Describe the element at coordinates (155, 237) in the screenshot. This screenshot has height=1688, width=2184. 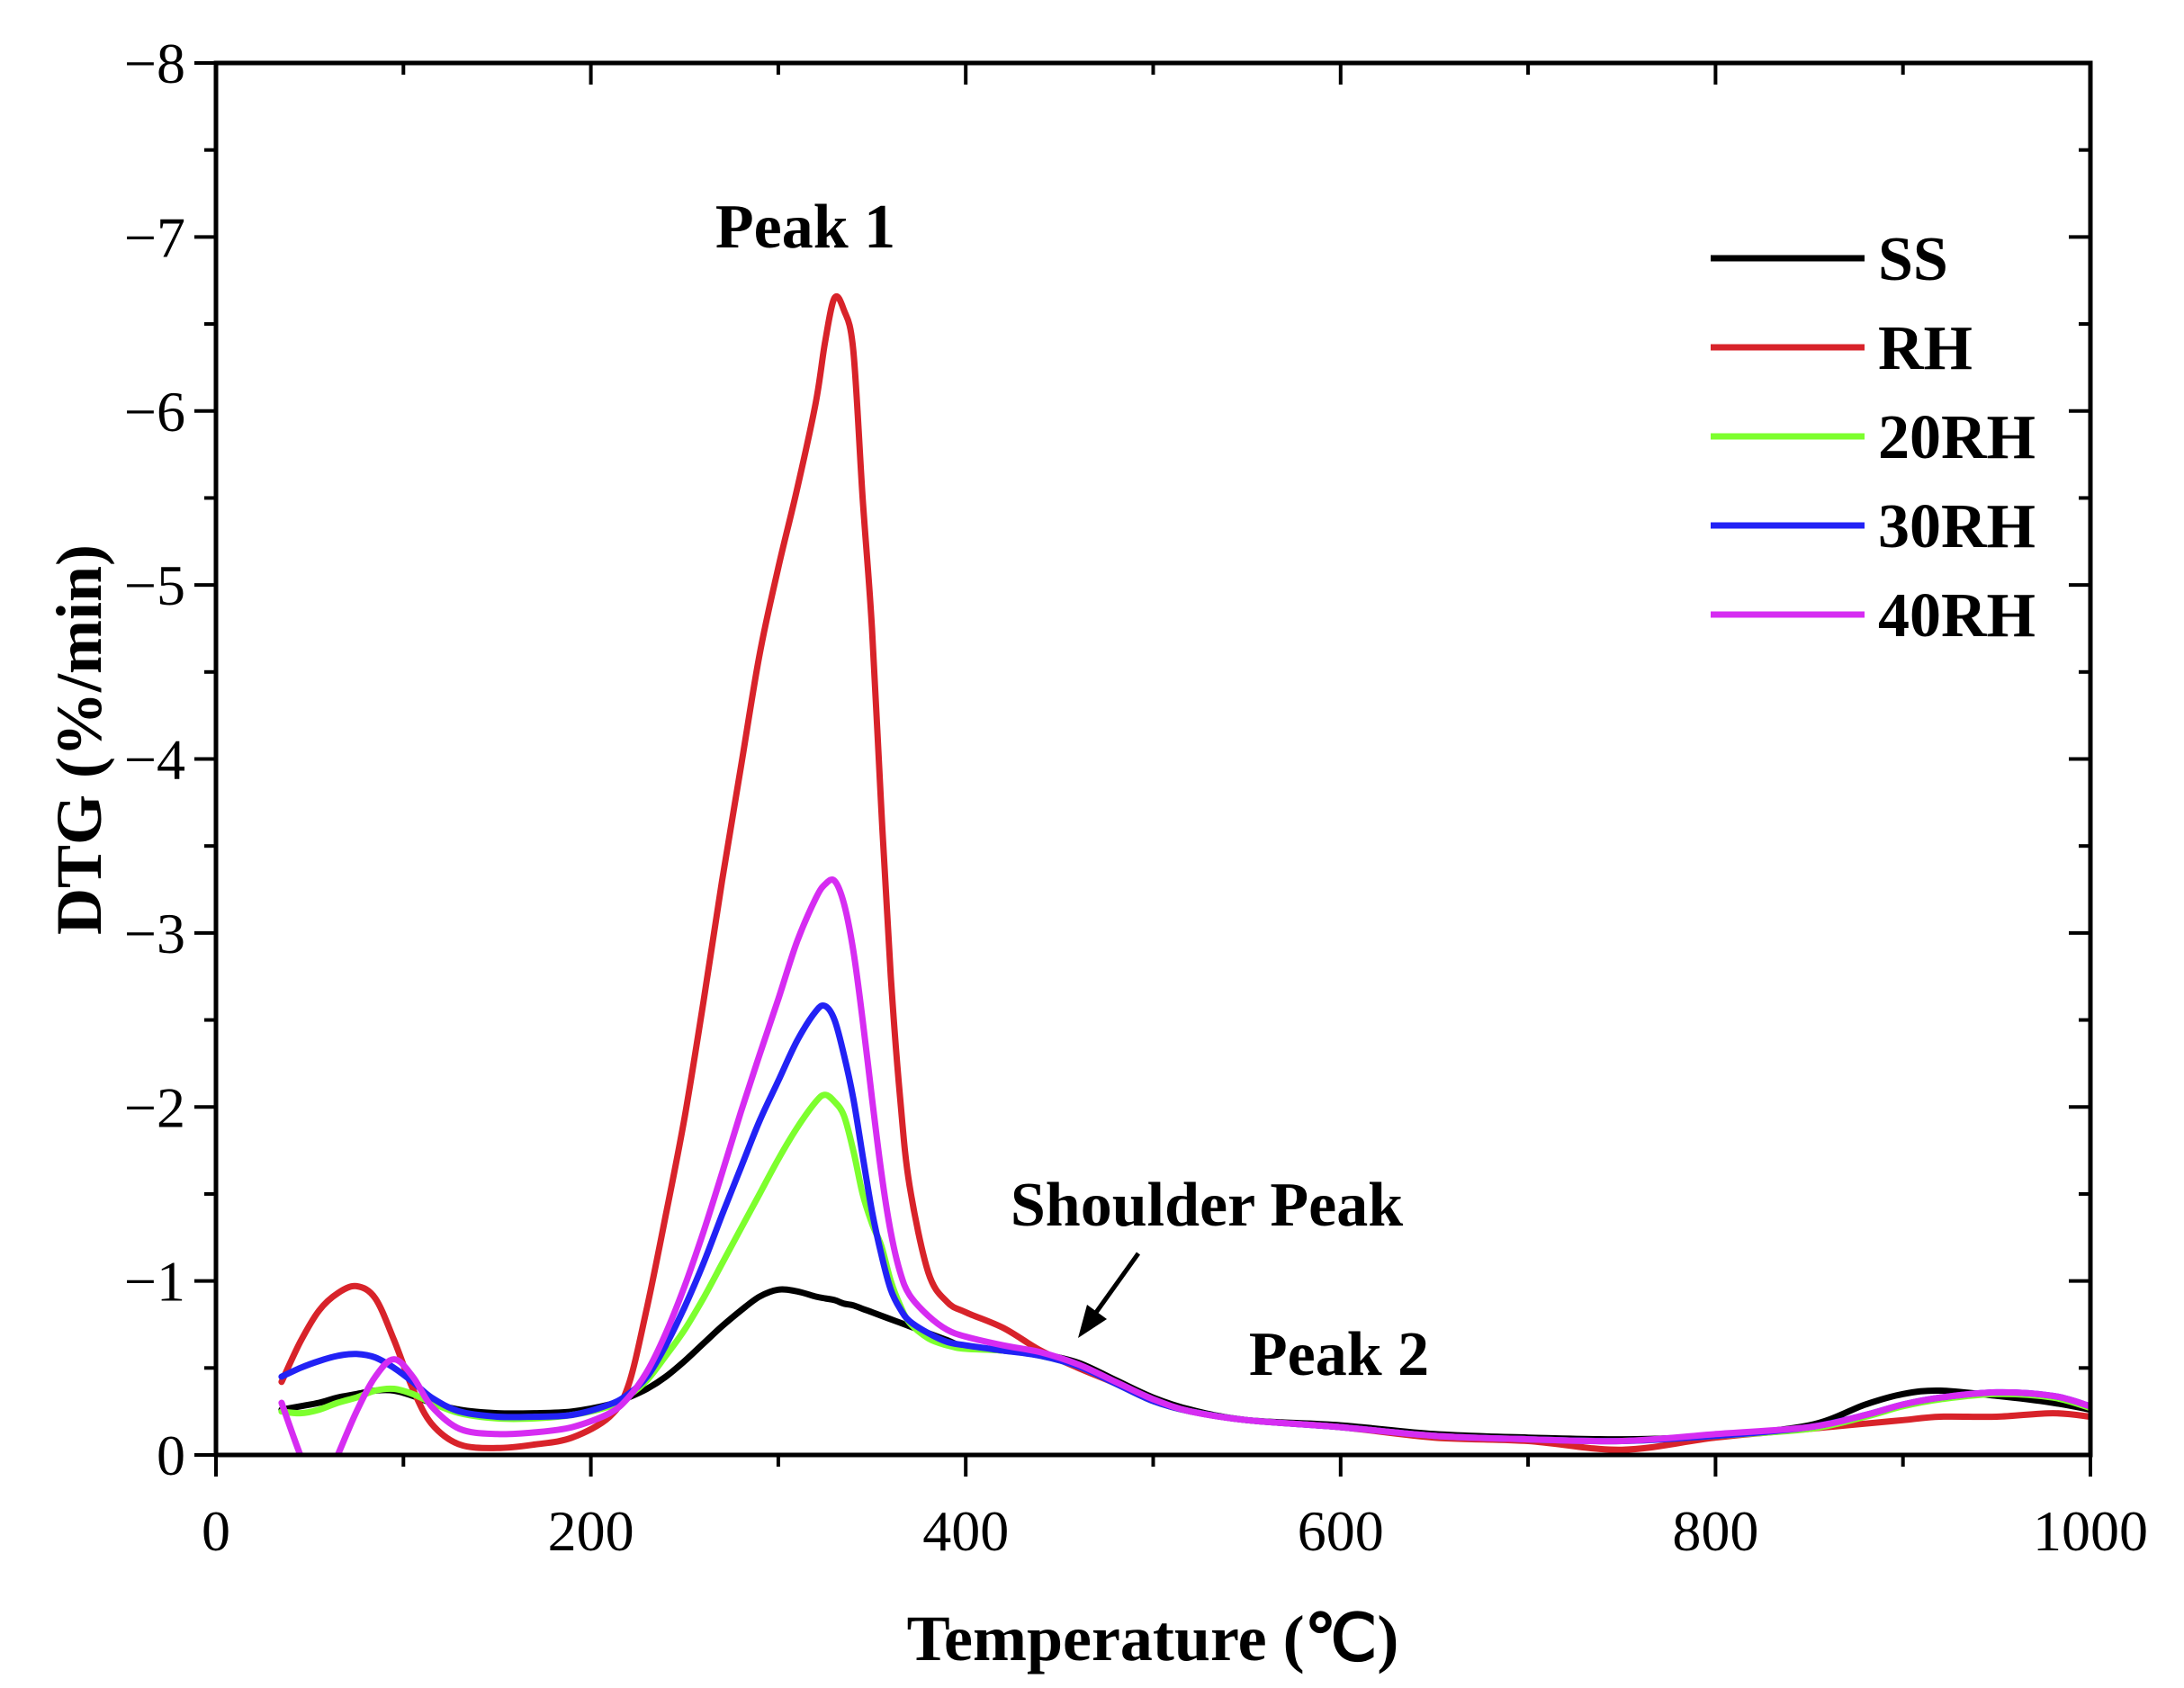
I see `y-tick-label-7: −7` at that location.